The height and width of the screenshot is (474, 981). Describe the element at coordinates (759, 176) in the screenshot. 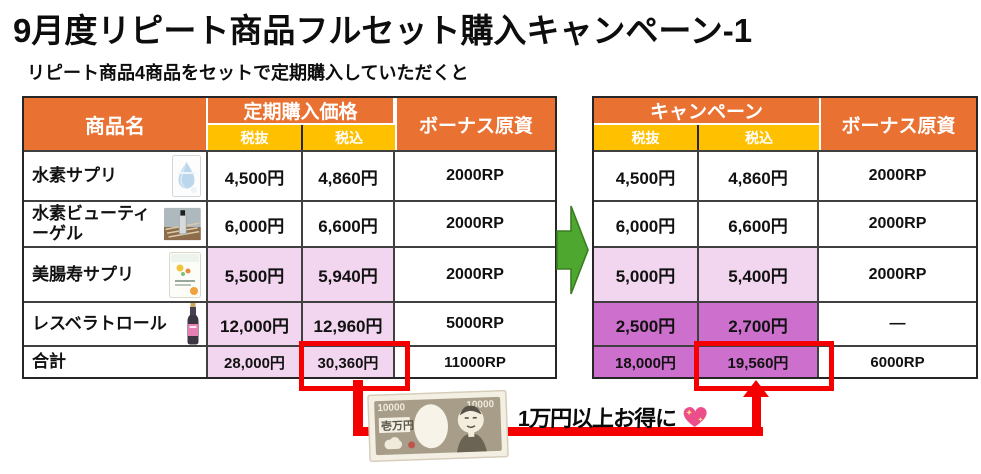

I see `campaign-tax-in: 4,860円` at that location.